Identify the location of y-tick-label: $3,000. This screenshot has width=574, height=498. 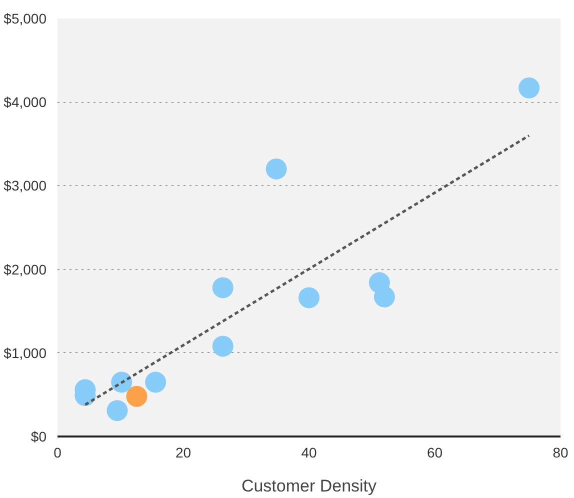
(25, 186).